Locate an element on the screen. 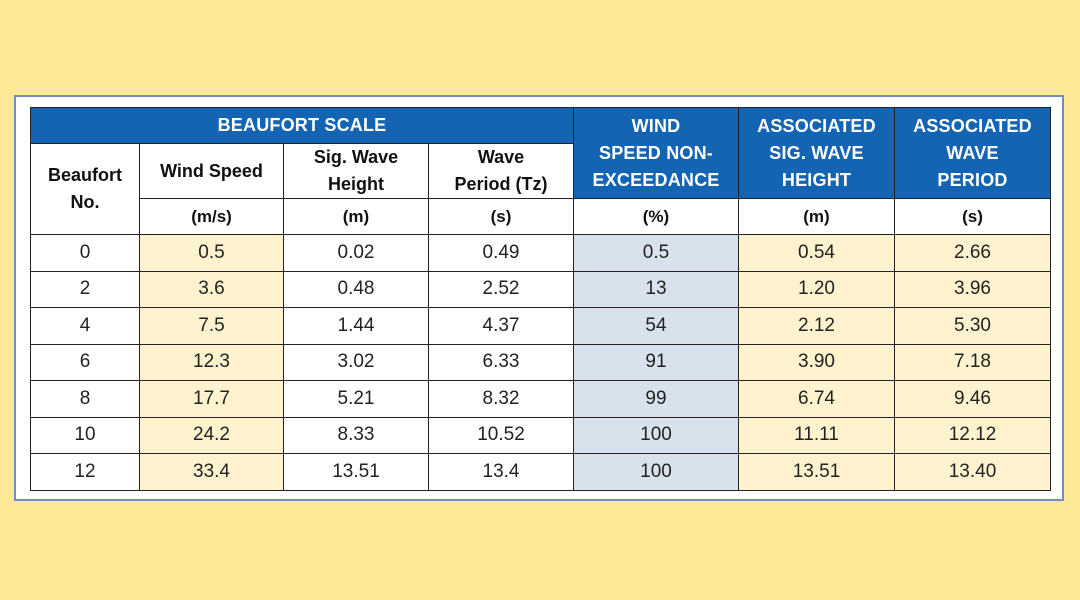  header-line: Sig. Wave is located at coordinates (356, 157).